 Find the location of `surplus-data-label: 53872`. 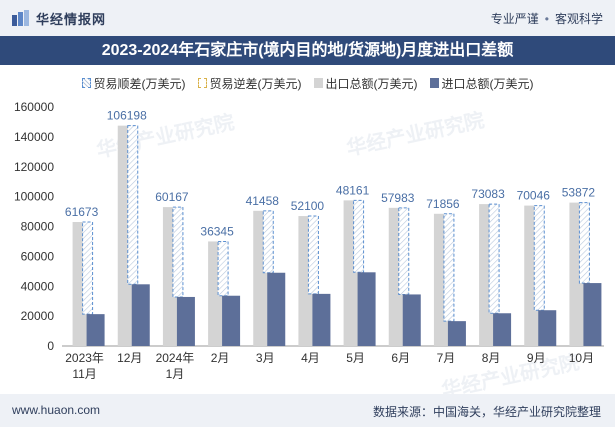

surplus-data-label: 53872 is located at coordinates (579, 193).